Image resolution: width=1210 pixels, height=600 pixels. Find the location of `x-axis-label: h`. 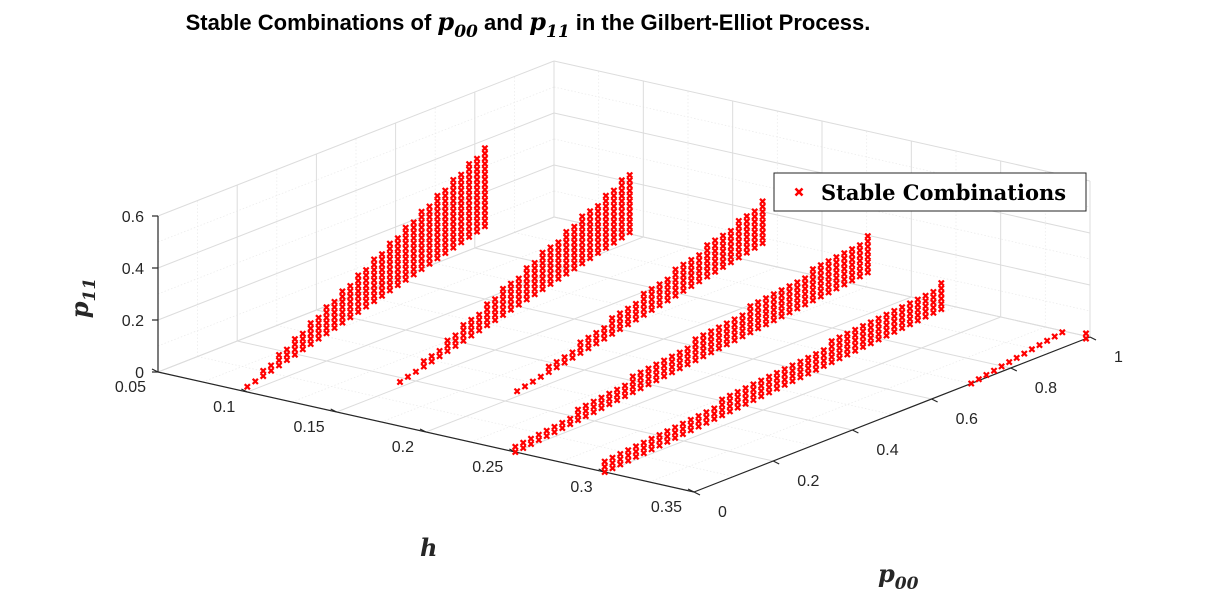

x-axis-label: h is located at coordinates (428, 547).